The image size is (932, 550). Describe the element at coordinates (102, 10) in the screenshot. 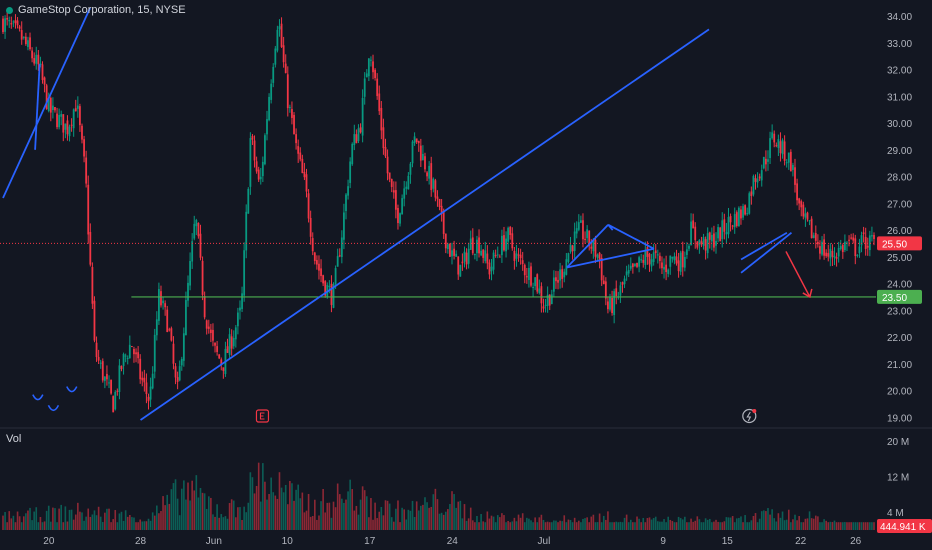

I see `symbol-title: GameStop Corporation, 15, NYSE` at that location.